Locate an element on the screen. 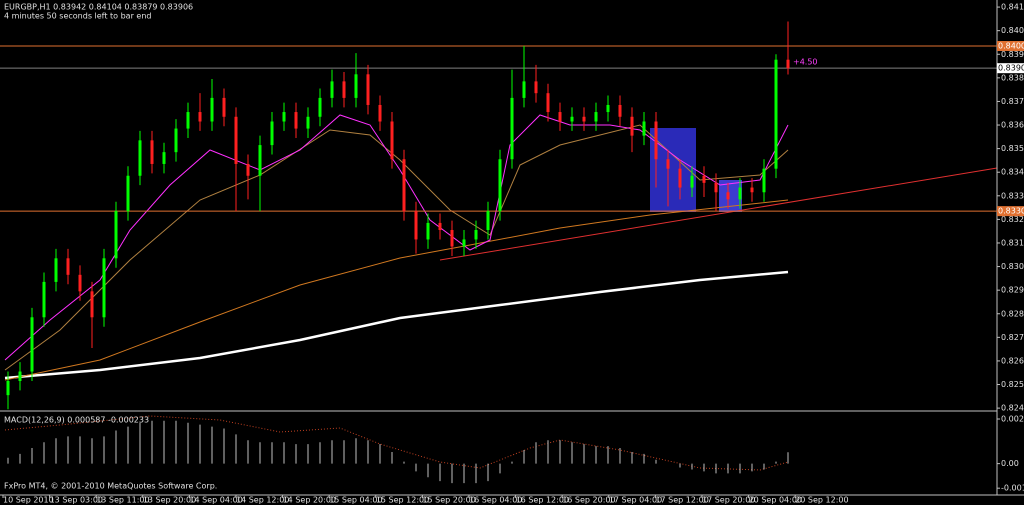 Image resolution: width=1024 pixels, height=505 pixels. y-tick-label: 0.83965 is located at coordinates (1012, 54).